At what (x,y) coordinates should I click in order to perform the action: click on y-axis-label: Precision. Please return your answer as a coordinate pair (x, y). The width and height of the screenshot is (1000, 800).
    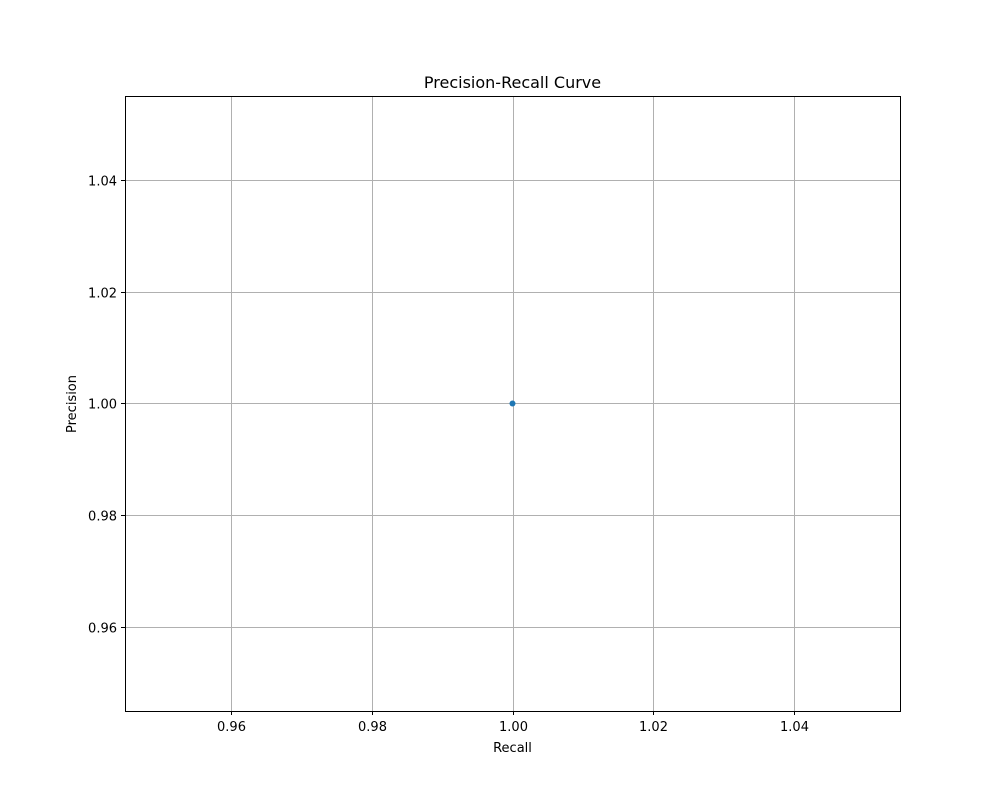
    Looking at the image, I should click on (72, 404).